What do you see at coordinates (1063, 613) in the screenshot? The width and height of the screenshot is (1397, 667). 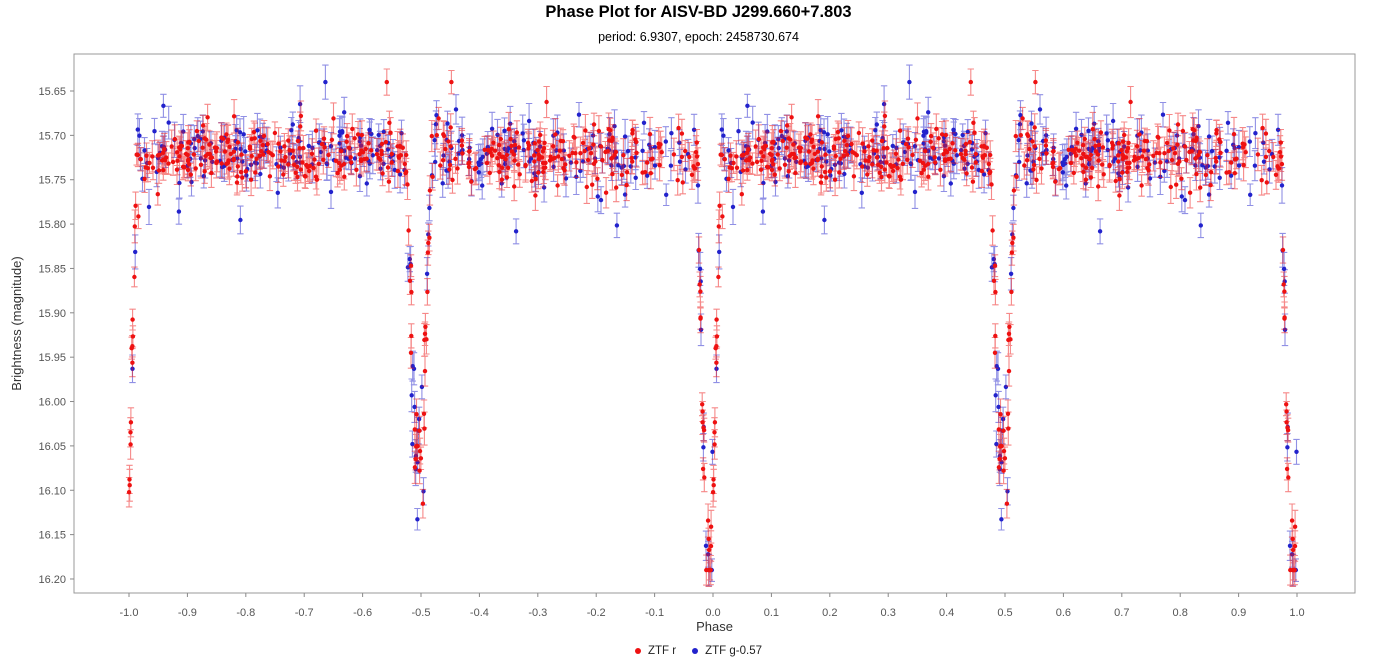 I see `x-tick-label: 0.6` at bounding box center [1063, 613].